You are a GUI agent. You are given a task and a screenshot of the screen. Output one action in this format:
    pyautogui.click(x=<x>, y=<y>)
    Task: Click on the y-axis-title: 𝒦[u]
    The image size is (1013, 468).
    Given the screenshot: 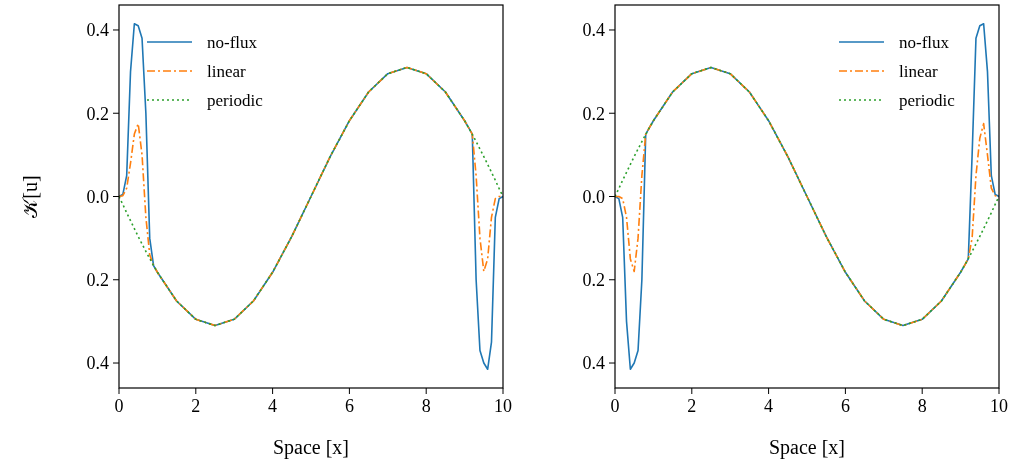 What is the action you would take?
    pyautogui.click(x=30, y=196)
    